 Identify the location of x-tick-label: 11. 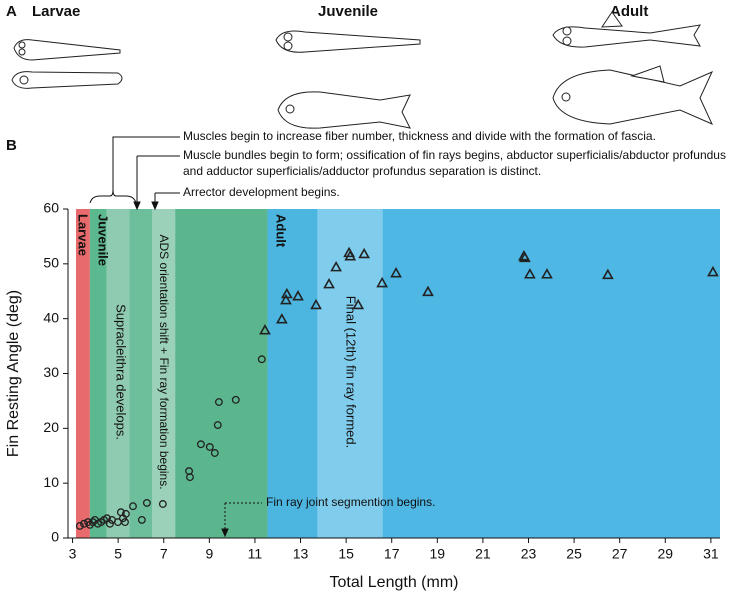
(255, 554).